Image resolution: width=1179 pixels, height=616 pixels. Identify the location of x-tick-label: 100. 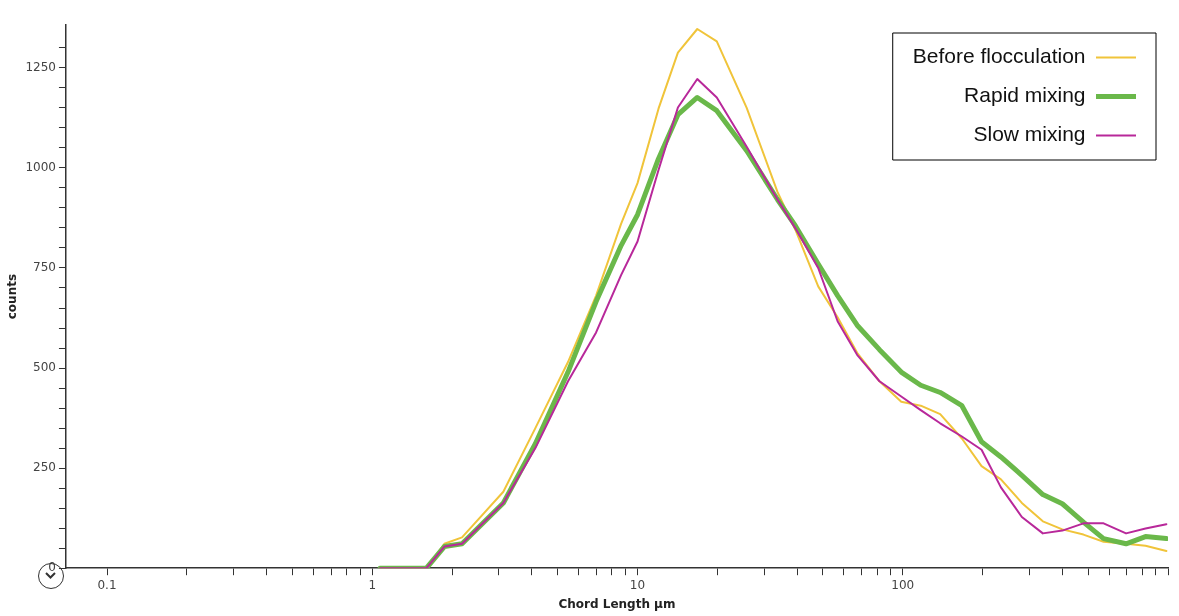
(903, 584).